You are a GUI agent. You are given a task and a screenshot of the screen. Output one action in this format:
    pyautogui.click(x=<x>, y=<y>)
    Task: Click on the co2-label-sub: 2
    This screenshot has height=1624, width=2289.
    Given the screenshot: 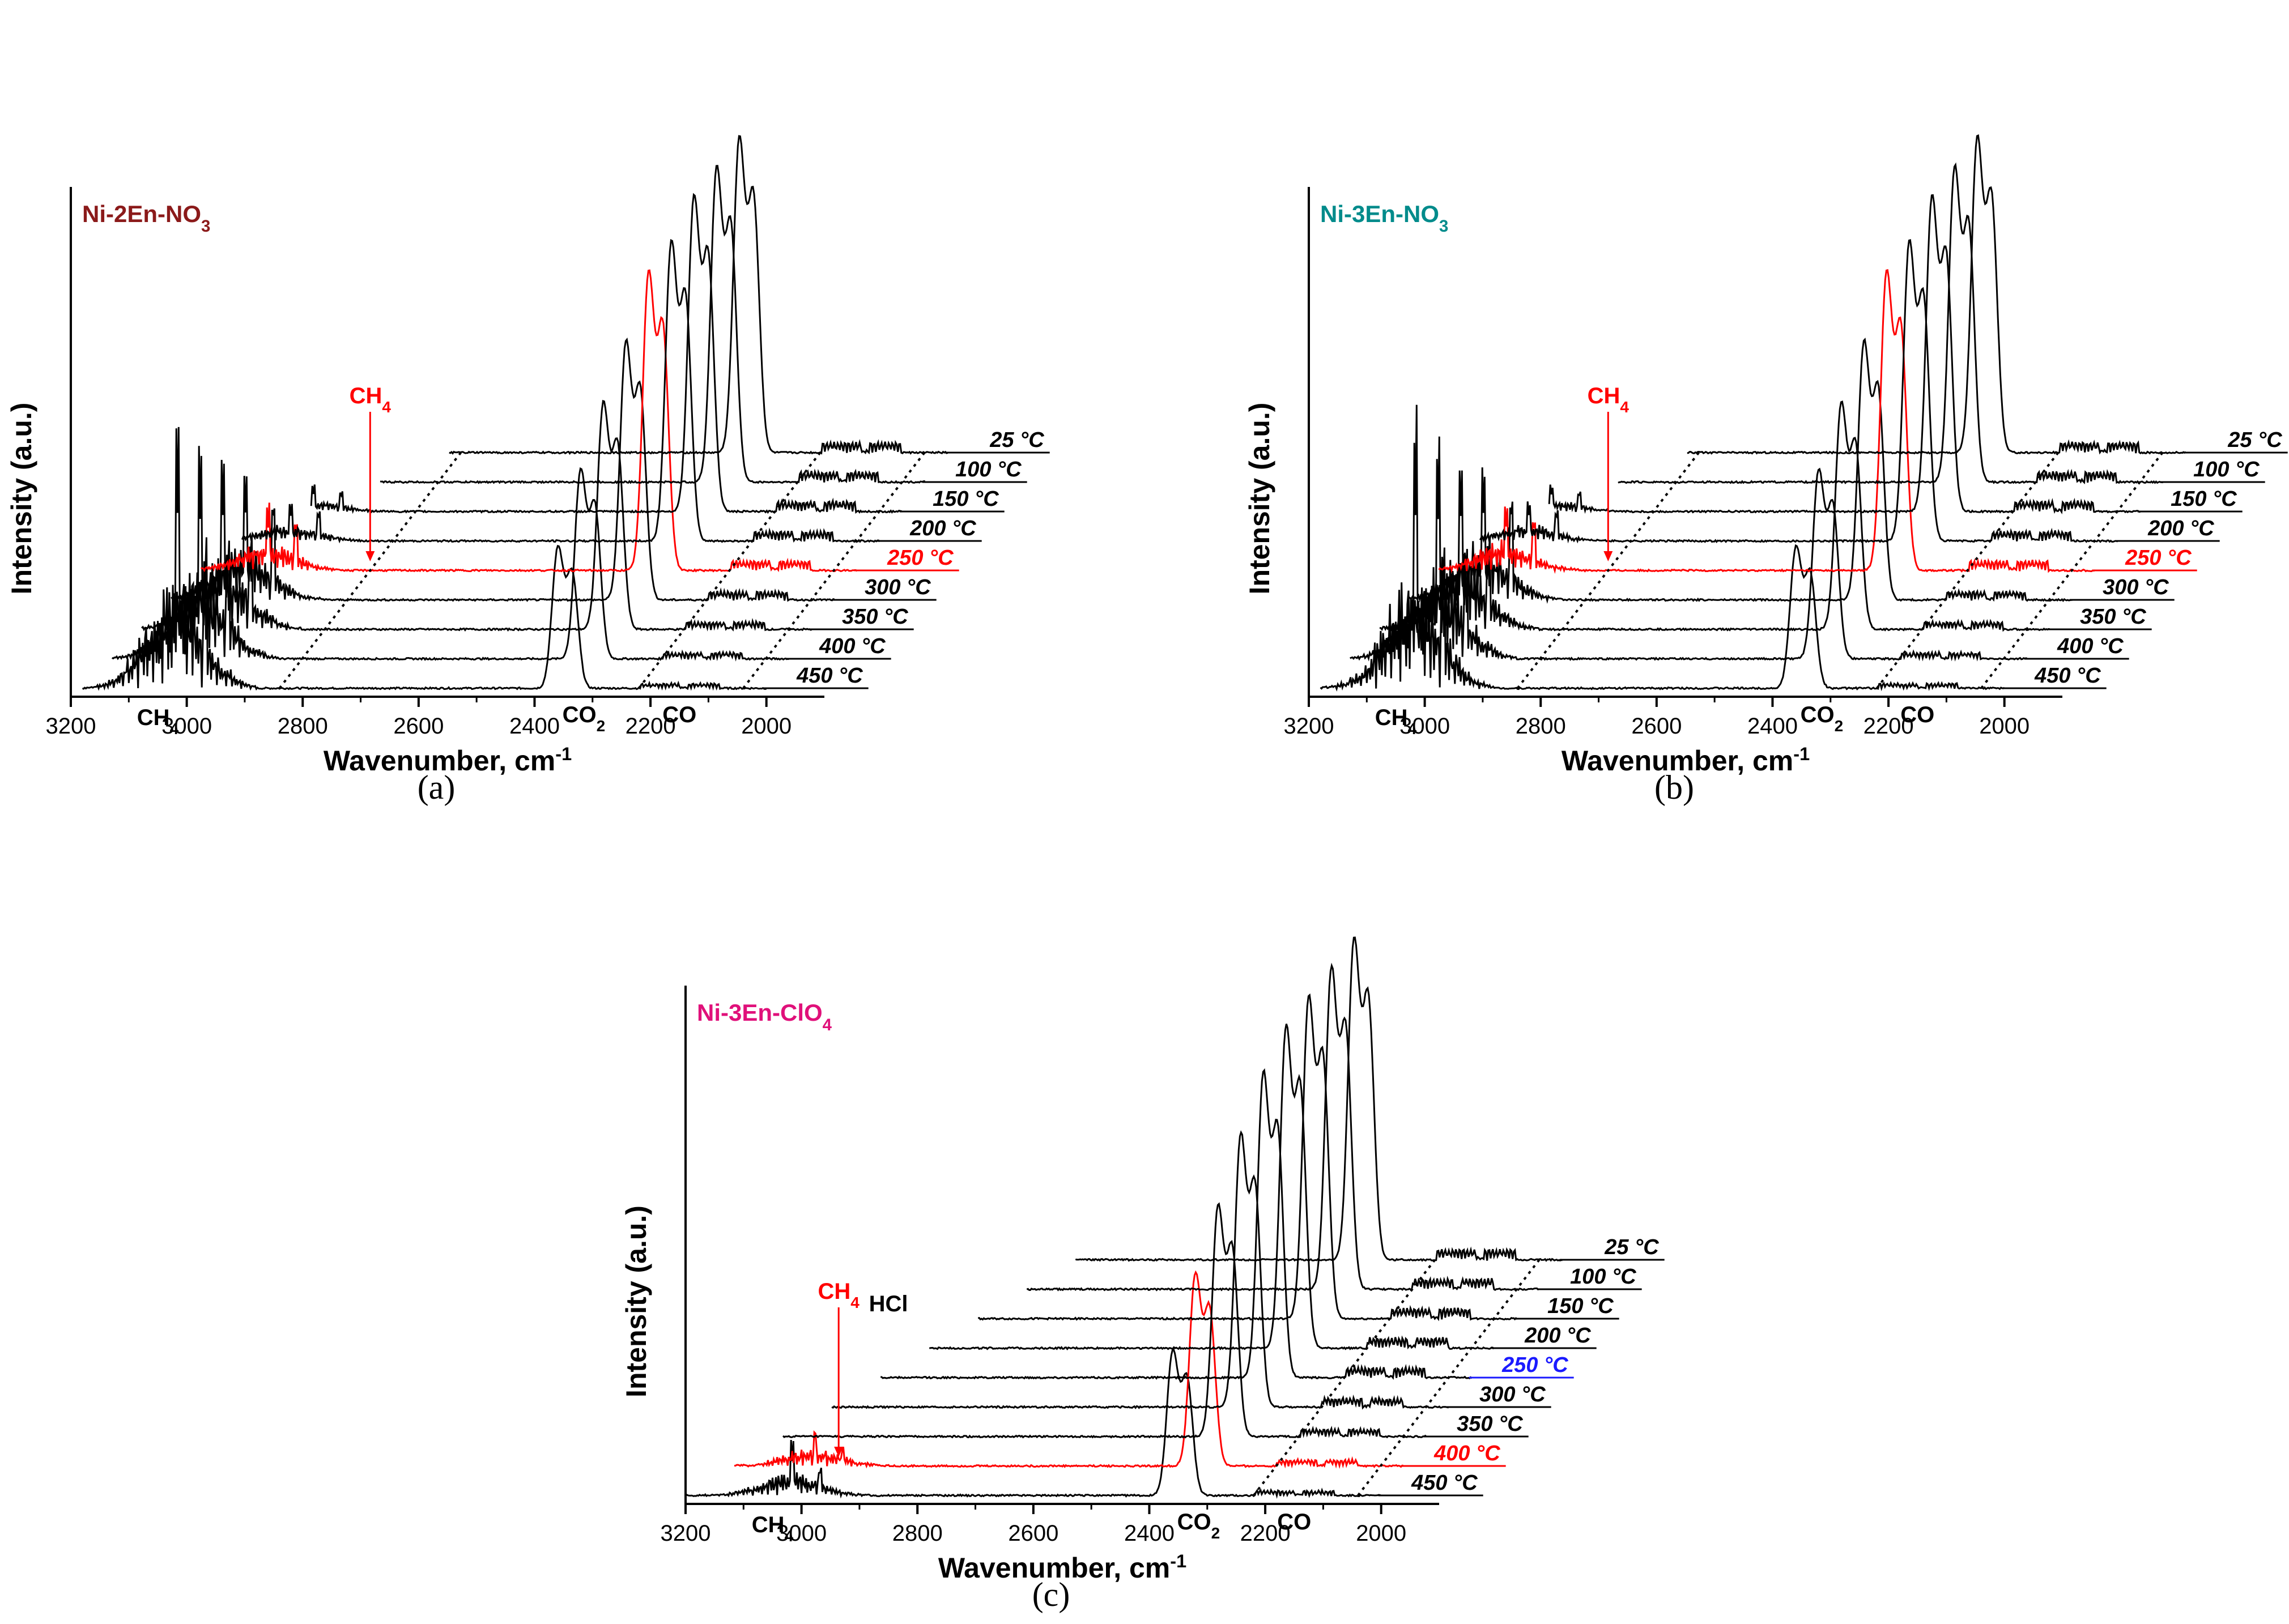 What is the action you would take?
    pyautogui.click(x=1215, y=1533)
    